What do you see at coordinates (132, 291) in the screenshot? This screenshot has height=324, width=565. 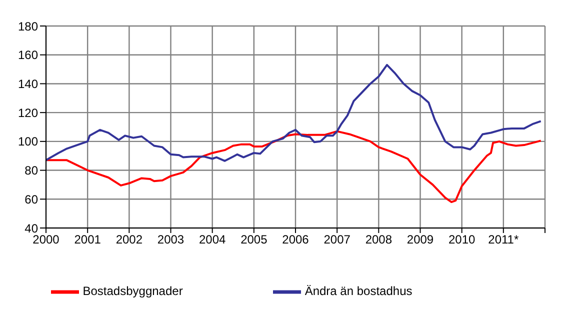 I see `legend-label: Bostadsbyggnader` at bounding box center [132, 291].